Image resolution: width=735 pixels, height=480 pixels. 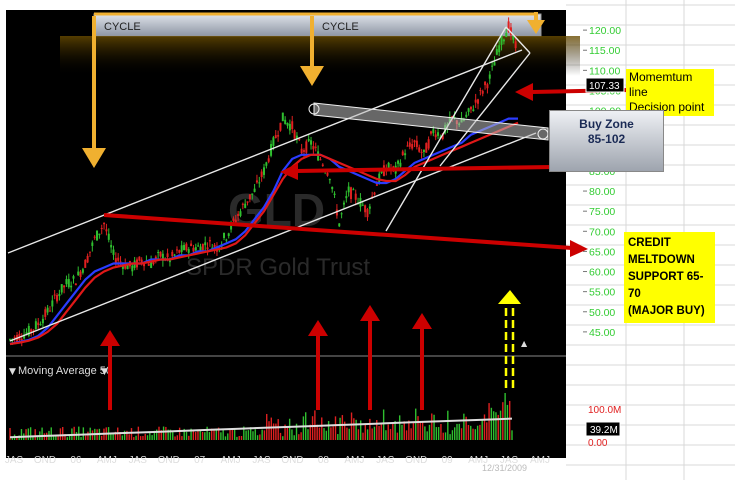 What do you see at coordinates (598, 443) in the screenshot?
I see `volume-axis-min: 0.00` at bounding box center [598, 443].